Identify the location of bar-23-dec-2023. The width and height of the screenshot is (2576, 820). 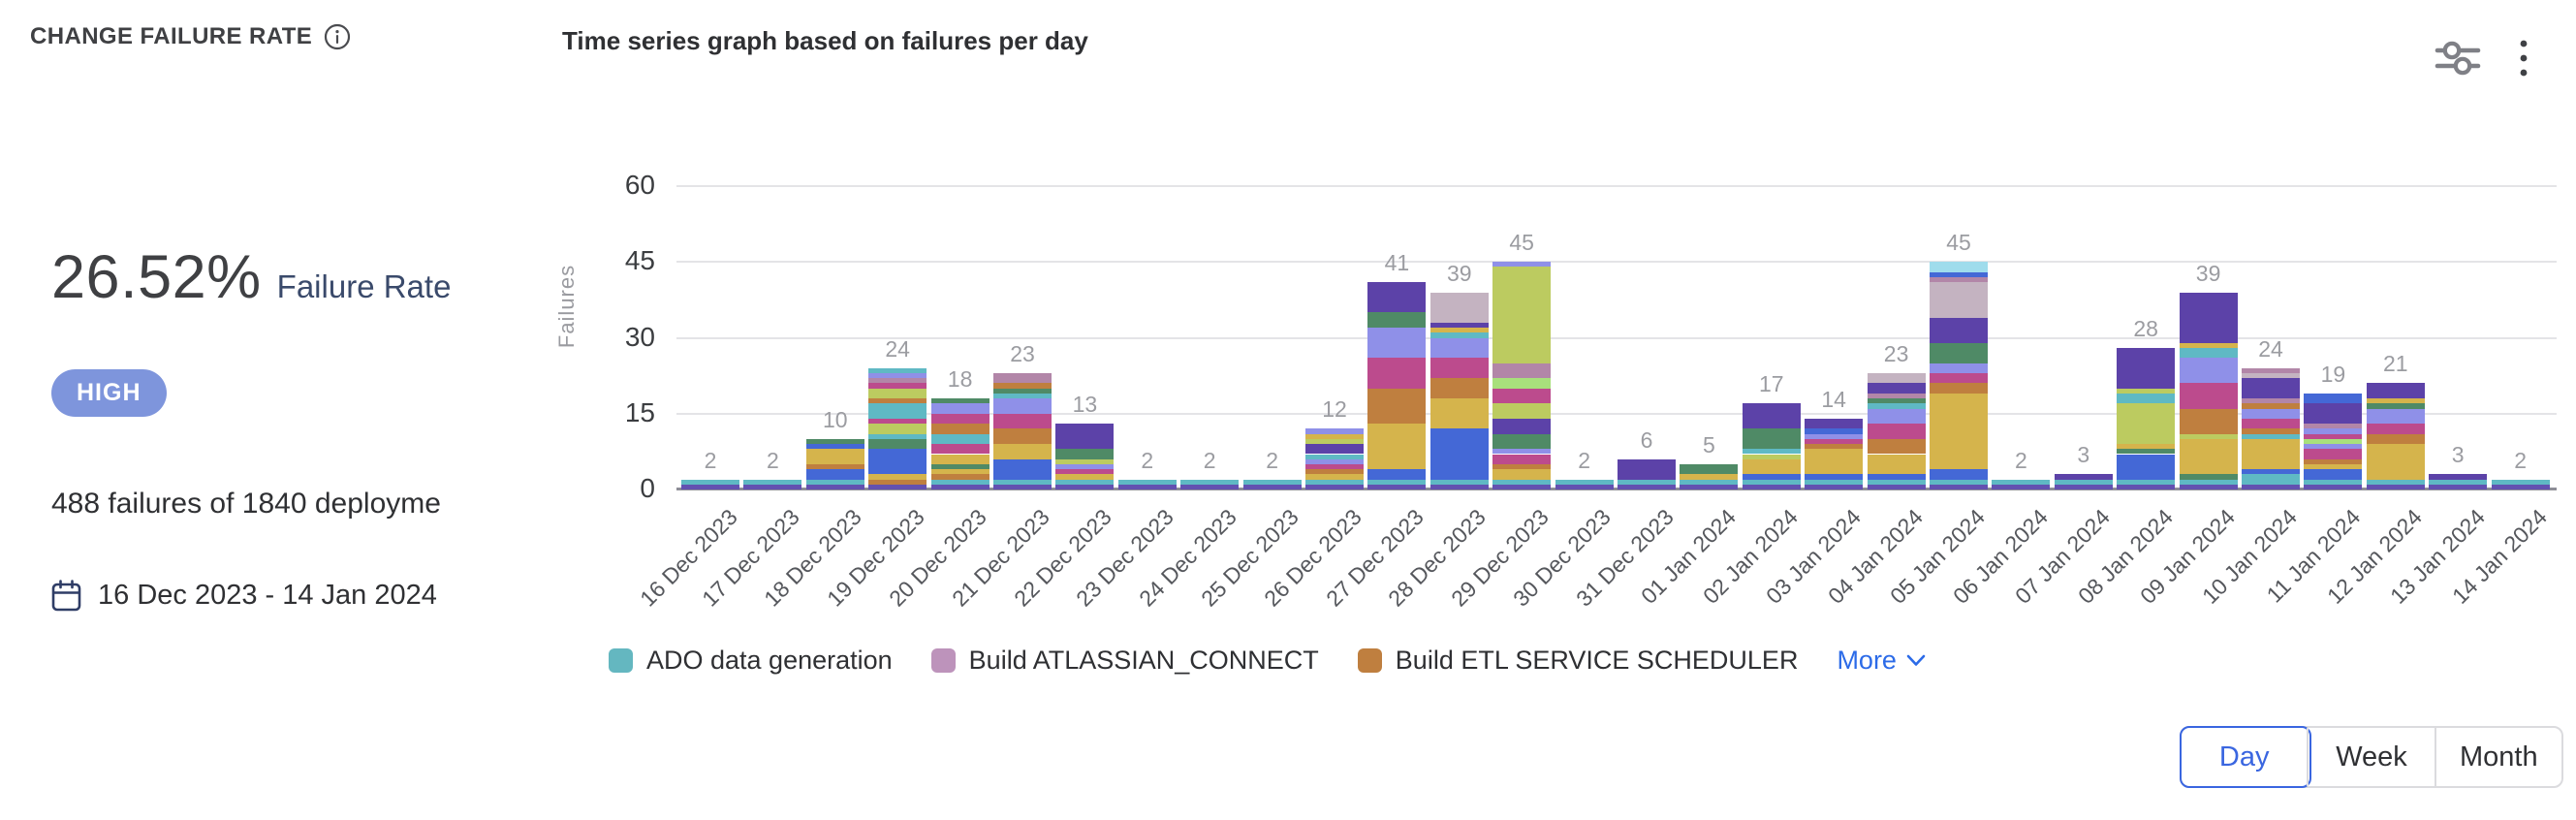
(1147, 484).